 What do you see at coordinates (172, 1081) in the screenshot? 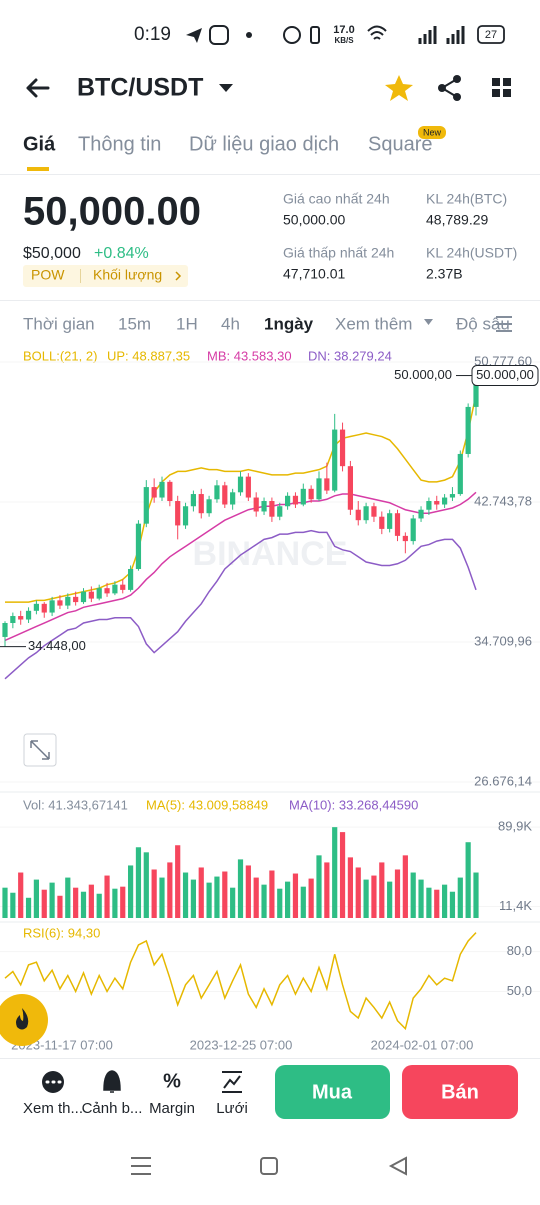
I see `action-icon: %` at bounding box center [172, 1081].